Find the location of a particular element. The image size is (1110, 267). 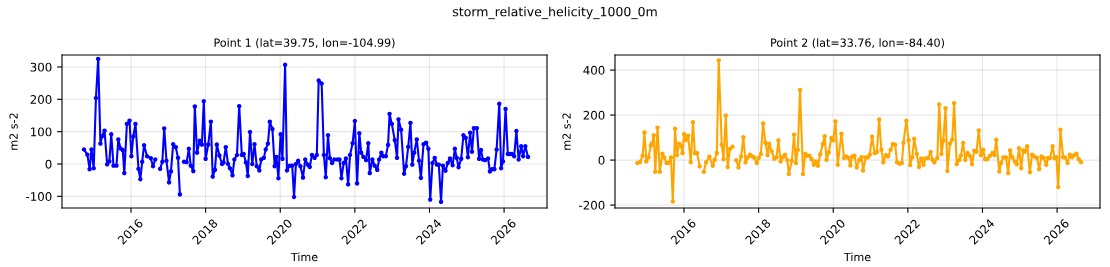

y-tick-label: -100 is located at coordinates (39, 196).